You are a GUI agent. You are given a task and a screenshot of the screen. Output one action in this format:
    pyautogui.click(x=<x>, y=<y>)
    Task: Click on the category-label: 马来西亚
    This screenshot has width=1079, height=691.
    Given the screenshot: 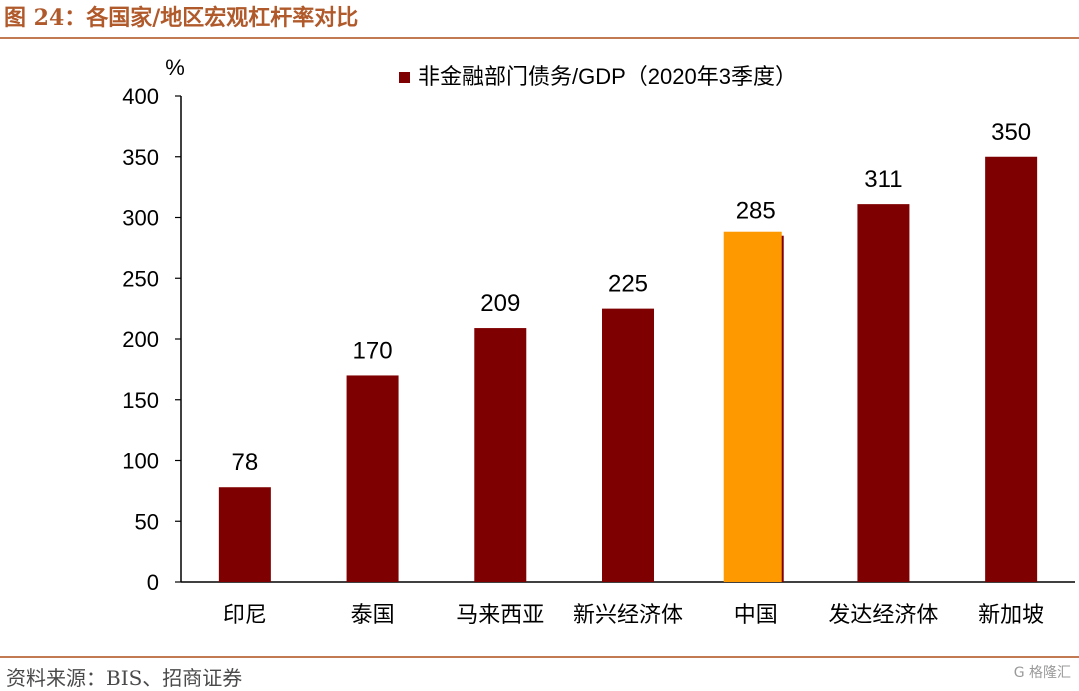 What is the action you would take?
    pyautogui.click(x=500, y=614)
    